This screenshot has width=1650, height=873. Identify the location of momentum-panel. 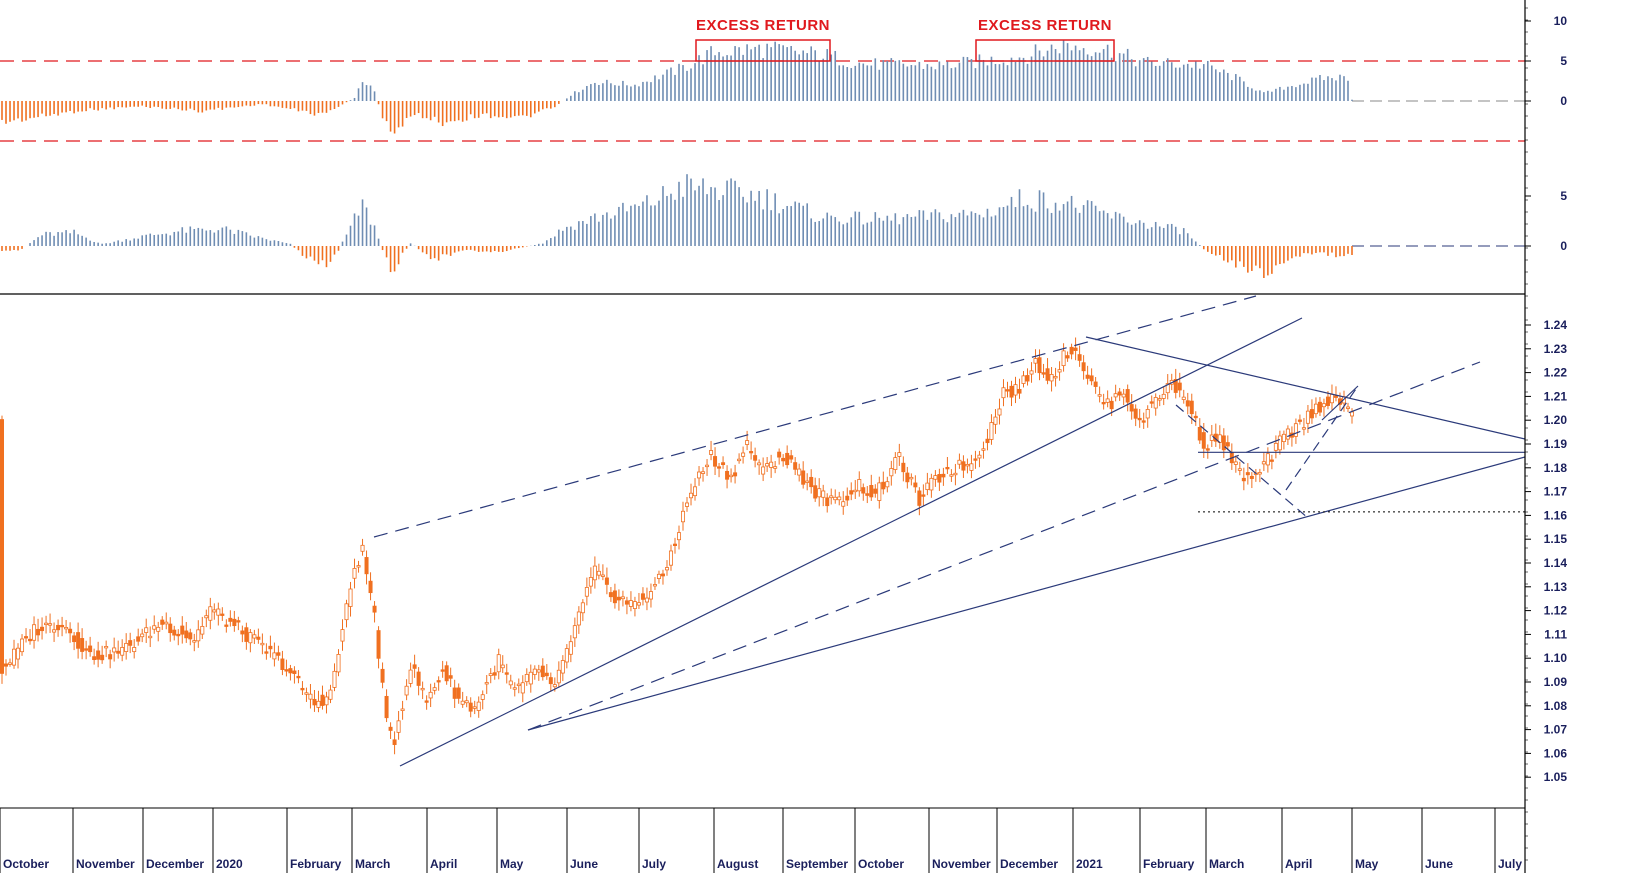
(762, 234).